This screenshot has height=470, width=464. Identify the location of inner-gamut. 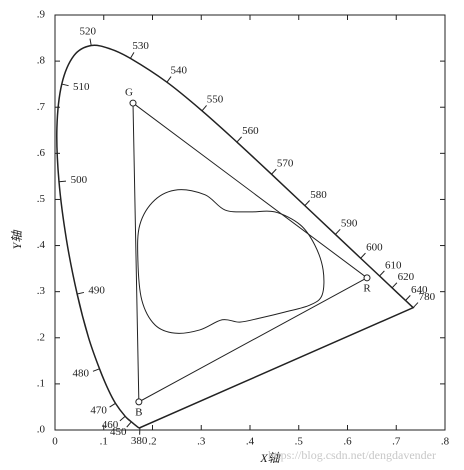
(231, 261).